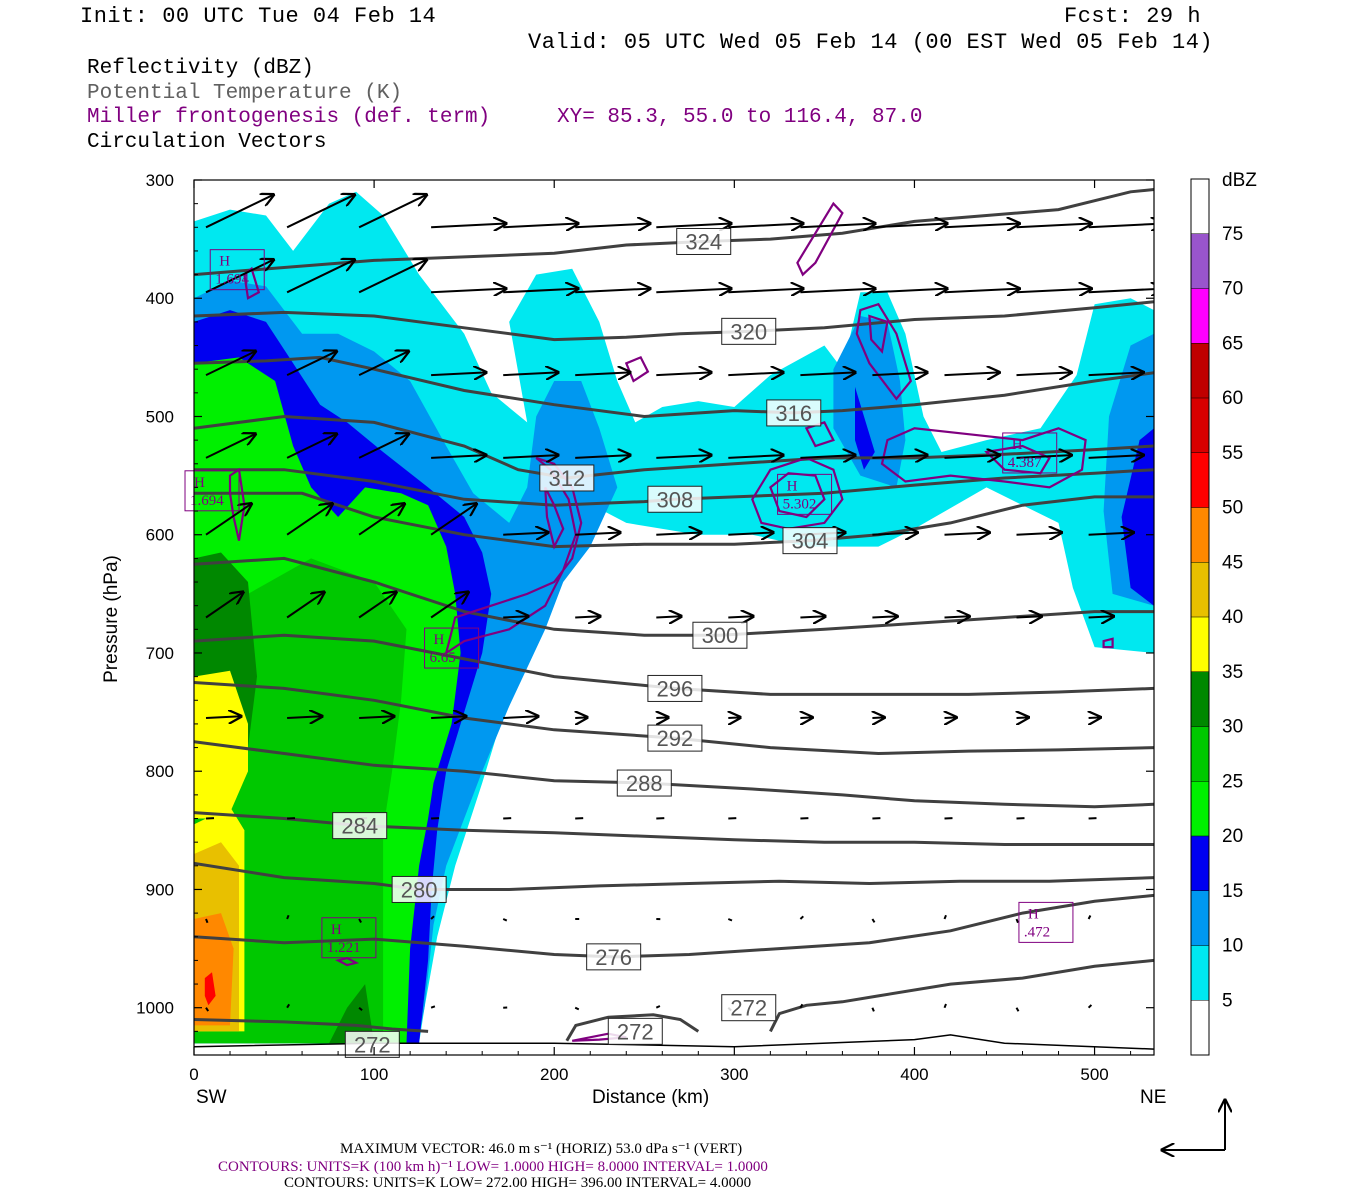 The height and width of the screenshot is (1200, 1350). I want to click on frontogenesis-max-value: 1.221, so click(344, 948).